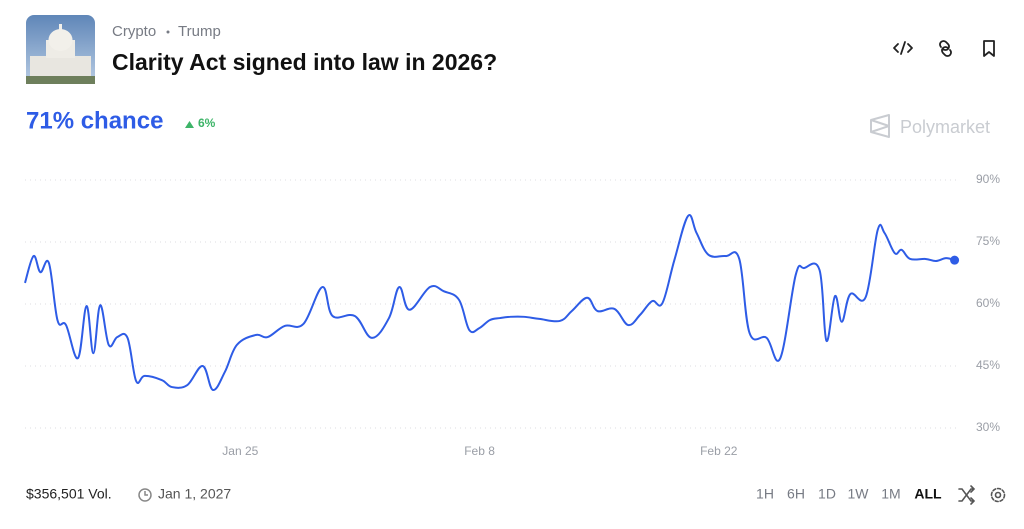 The width and height of the screenshot is (1024, 529). Describe the element at coordinates (240, 451) in the screenshot. I see `x-tick-label: Jan 25` at that location.